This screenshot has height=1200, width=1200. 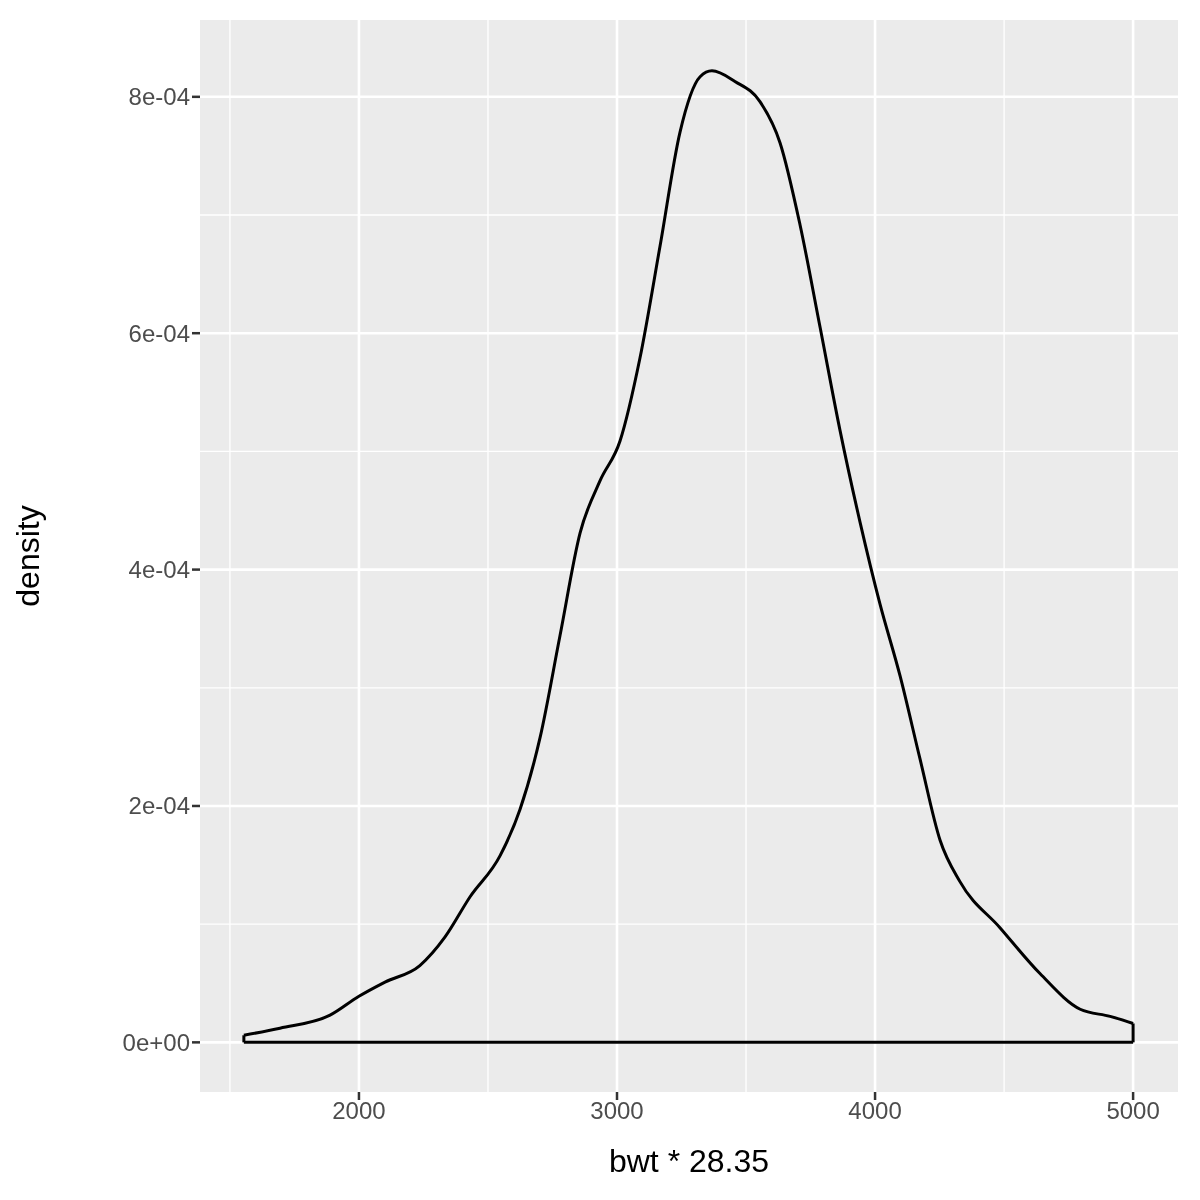 I want to click on y-tick-label: 8e-04, so click(x=159, y=97).